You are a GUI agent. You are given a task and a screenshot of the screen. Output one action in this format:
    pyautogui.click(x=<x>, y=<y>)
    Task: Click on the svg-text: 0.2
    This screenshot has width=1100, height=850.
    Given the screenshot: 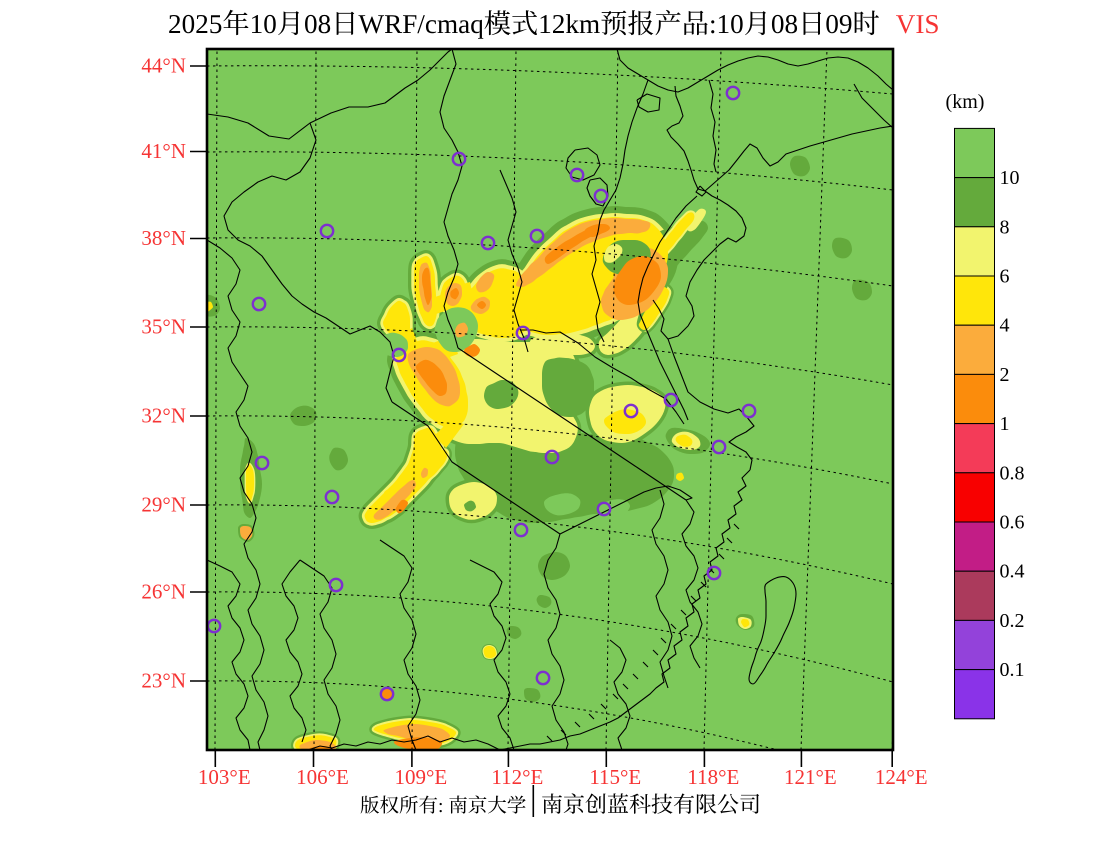 What is the action you would take?
    pyautogui.click(x=1012, y=621)
    